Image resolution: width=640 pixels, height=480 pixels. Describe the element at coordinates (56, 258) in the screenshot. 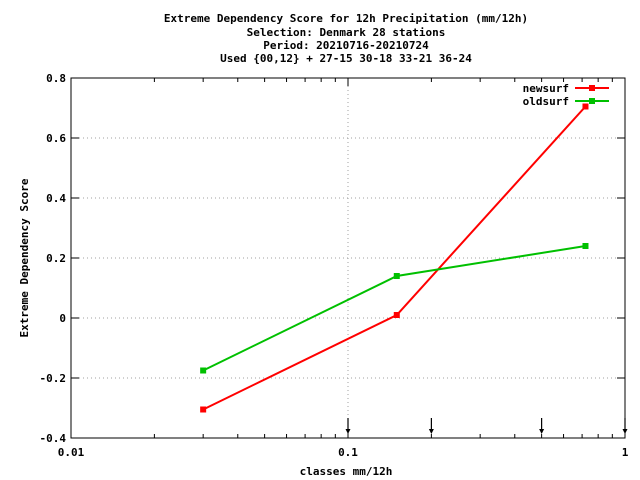

I see `y-tick-label: 0.2` at that location.